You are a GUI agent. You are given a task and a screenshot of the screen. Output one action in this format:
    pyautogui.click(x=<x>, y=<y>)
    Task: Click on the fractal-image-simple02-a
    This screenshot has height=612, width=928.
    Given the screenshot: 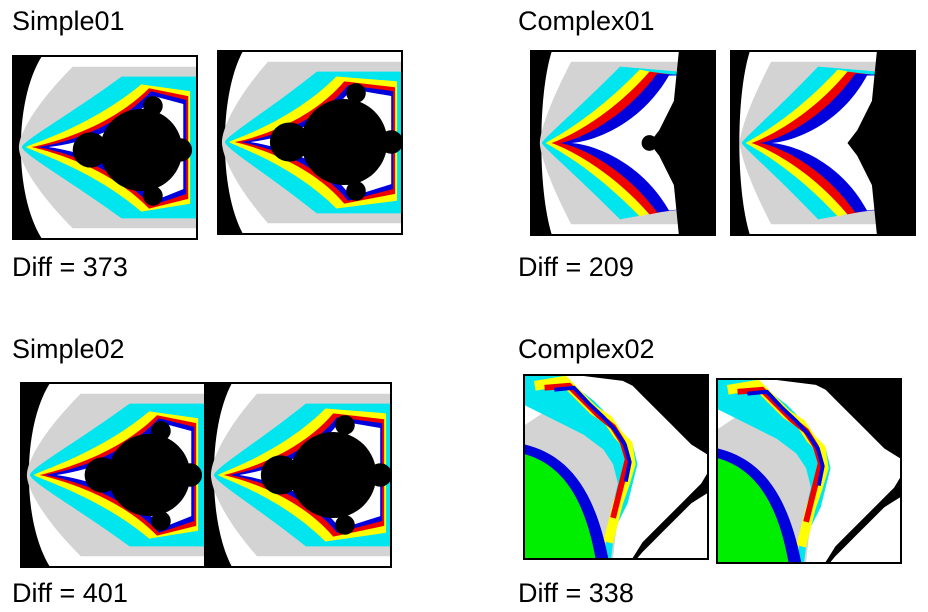 What is the action you would take?
    pyautogui.click(x=113, y=475)
    